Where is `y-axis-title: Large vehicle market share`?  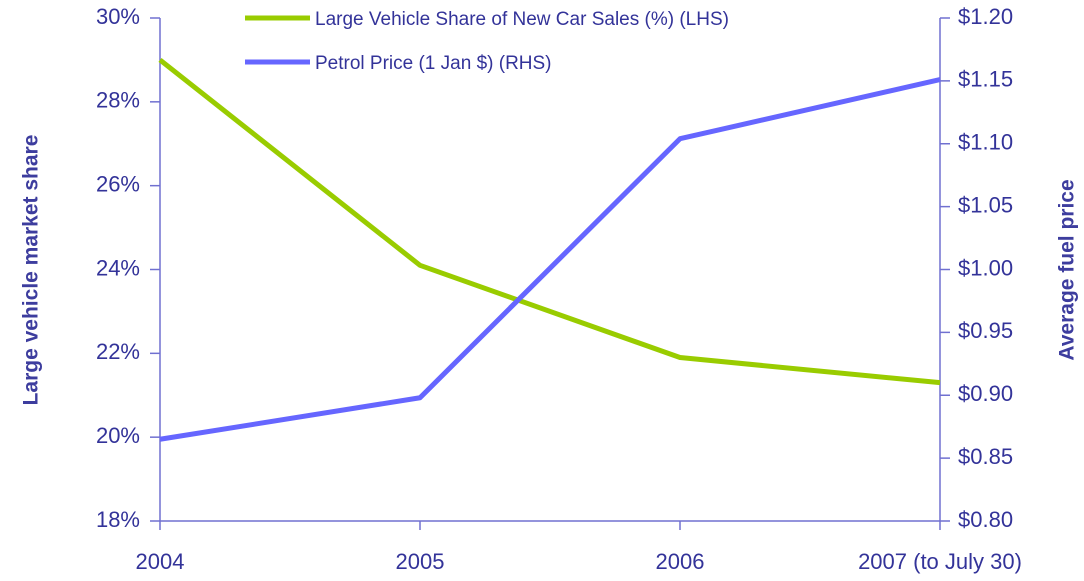 y-axis-title: Large vehicle market share is located at coordinates (31, 270).